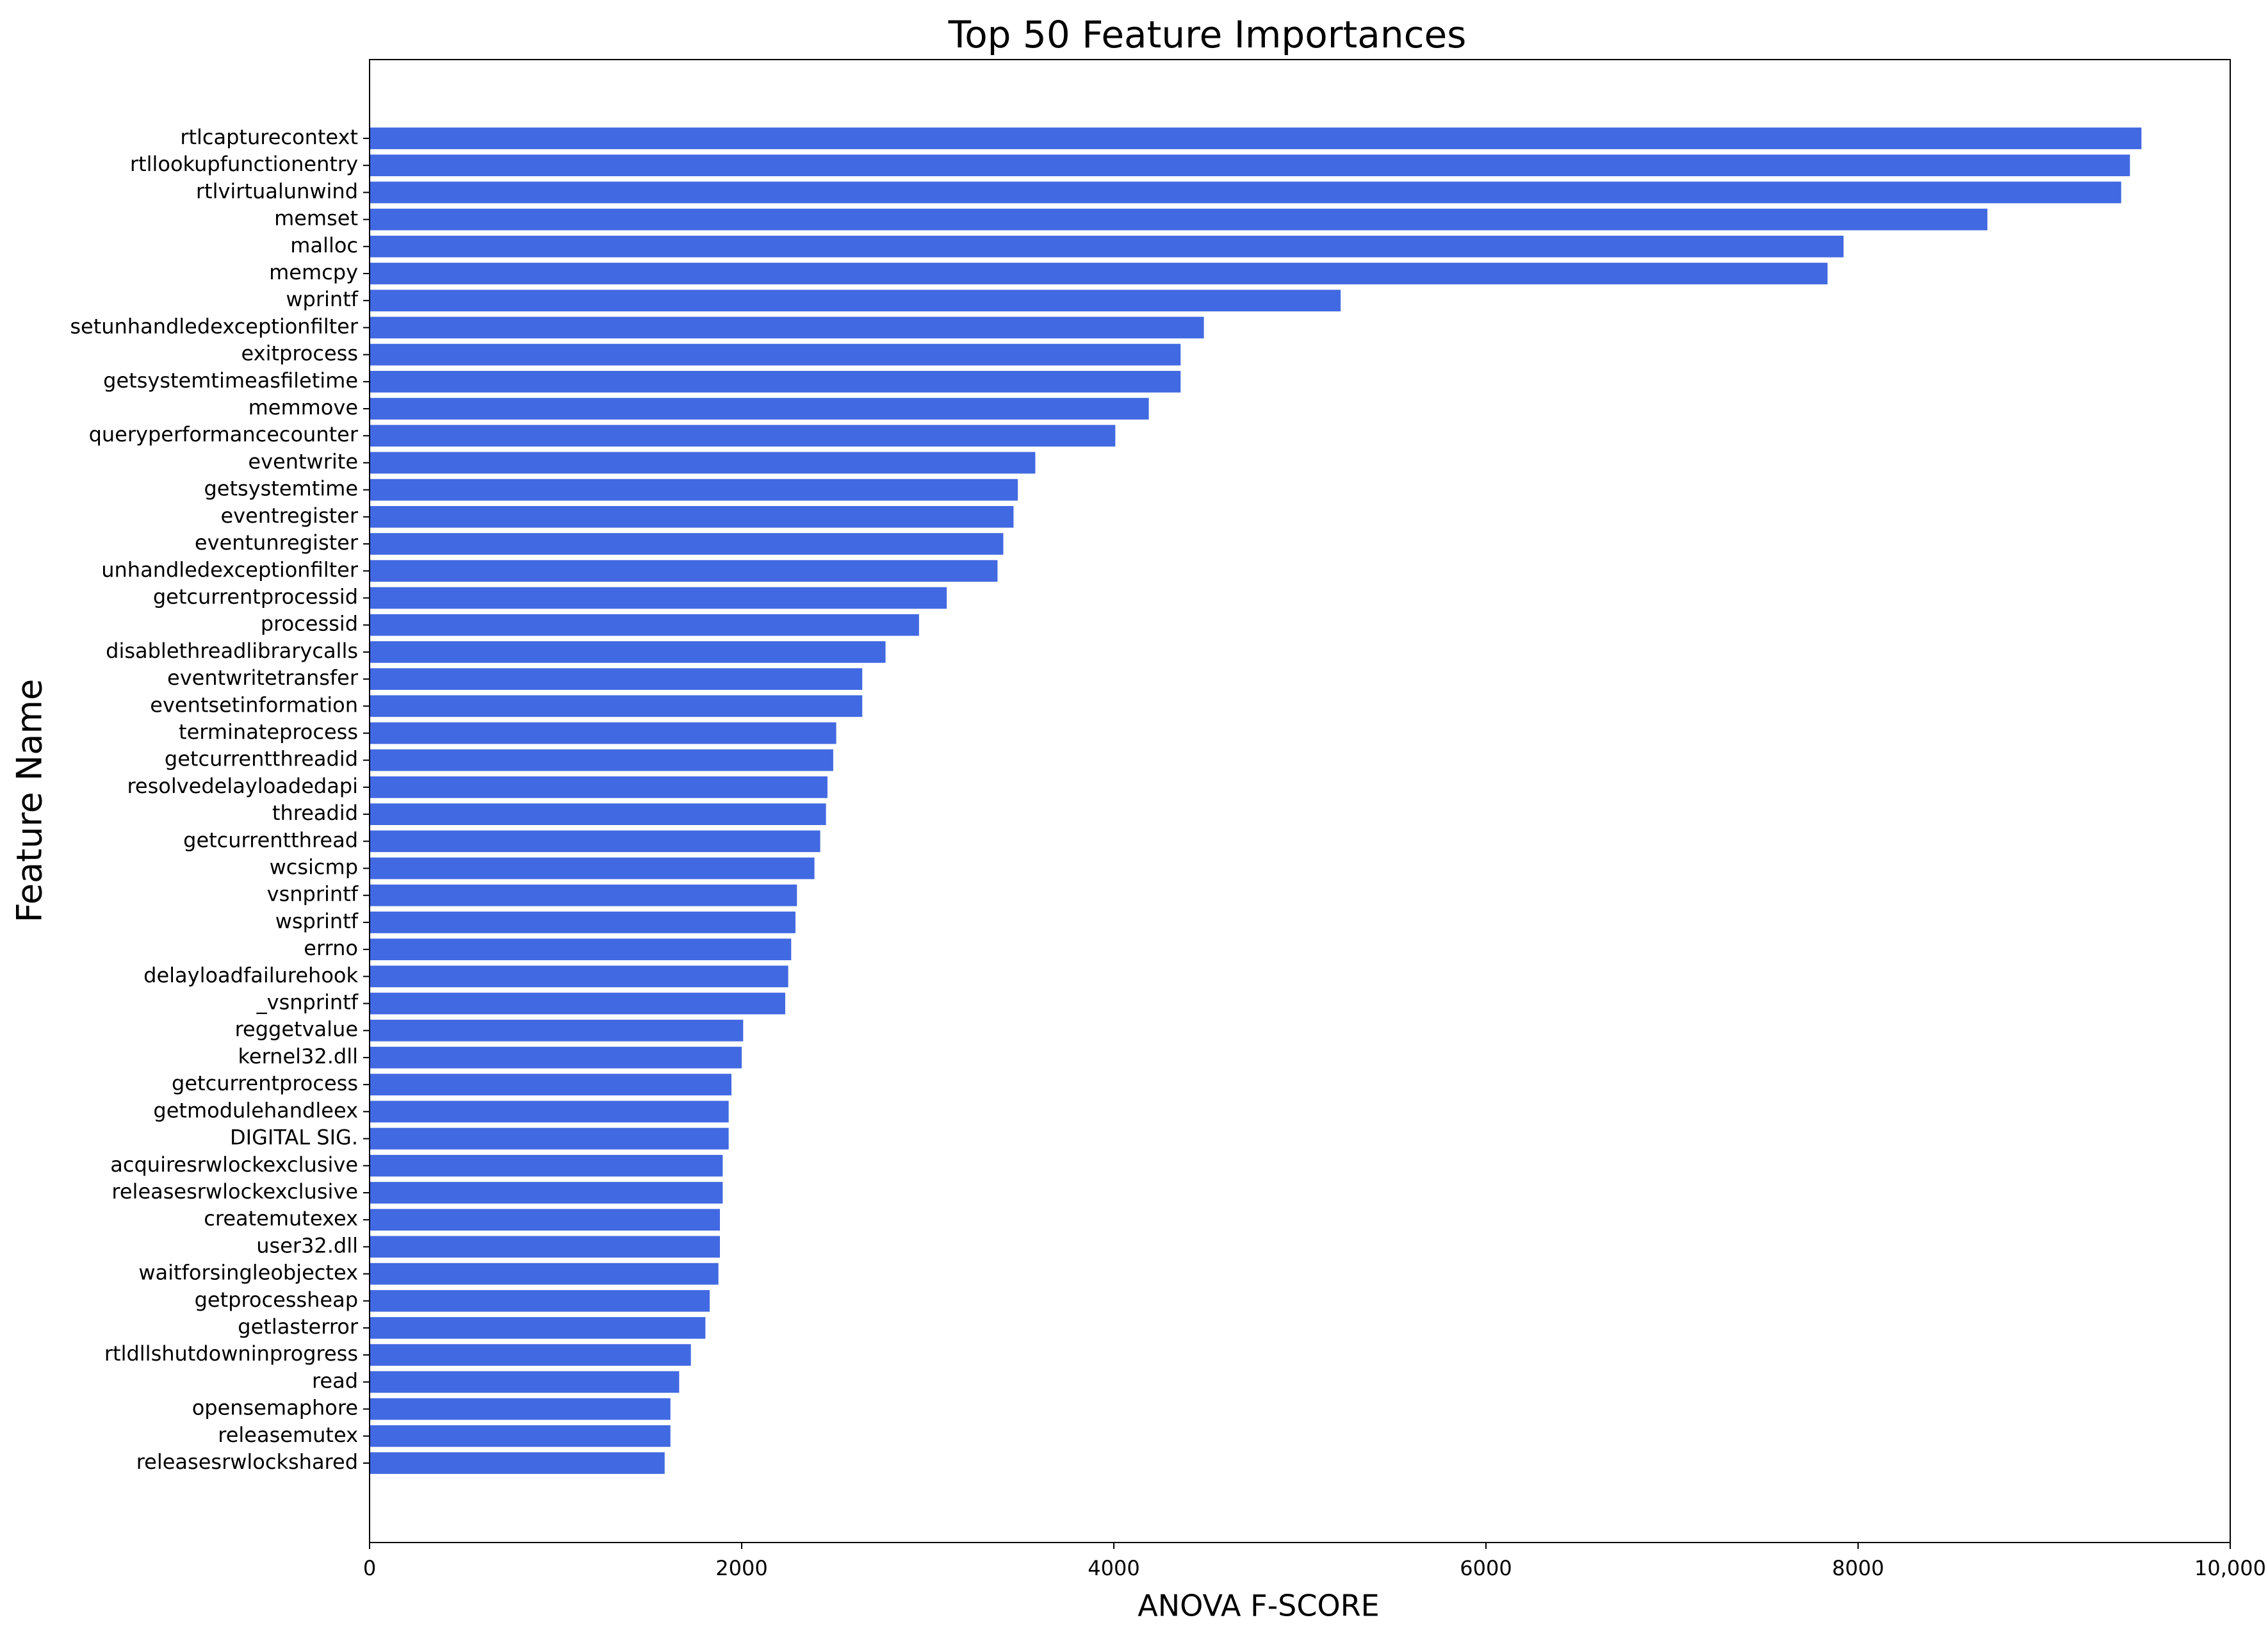  What do you see at coordinates (294, 1138) in the screenshot?
I see `y-tick-label: DIGITAL SIG.` at bounding box center [294, 1138].